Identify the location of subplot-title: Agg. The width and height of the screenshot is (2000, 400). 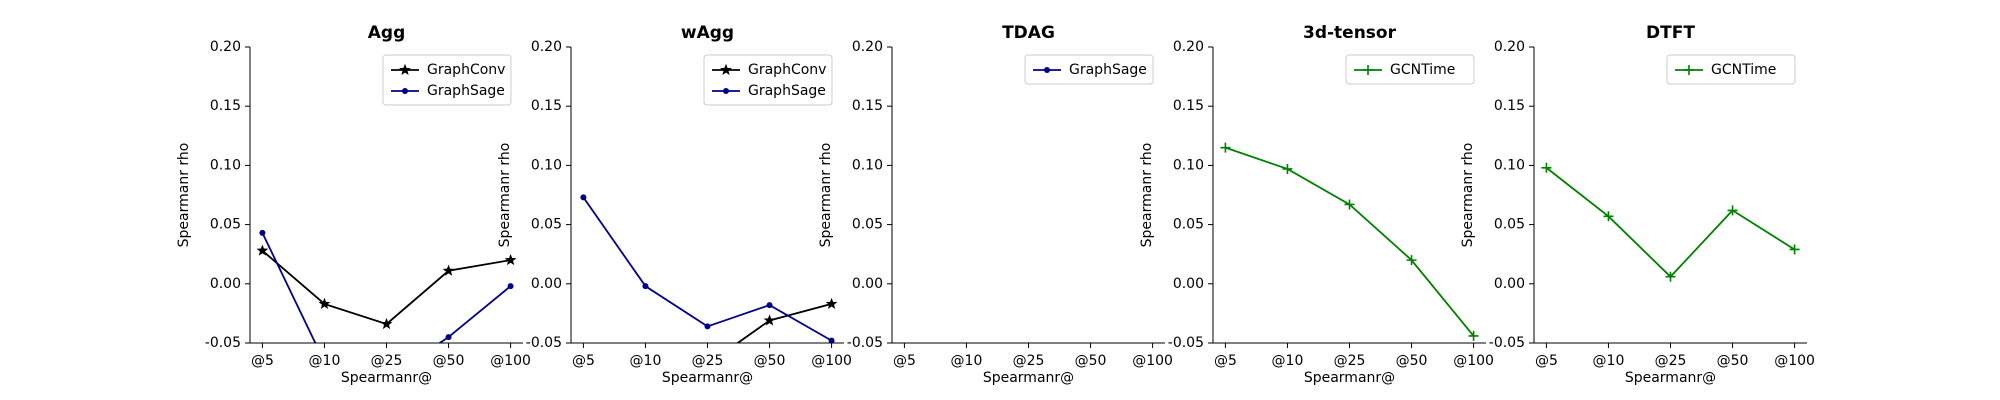
(387, 33).